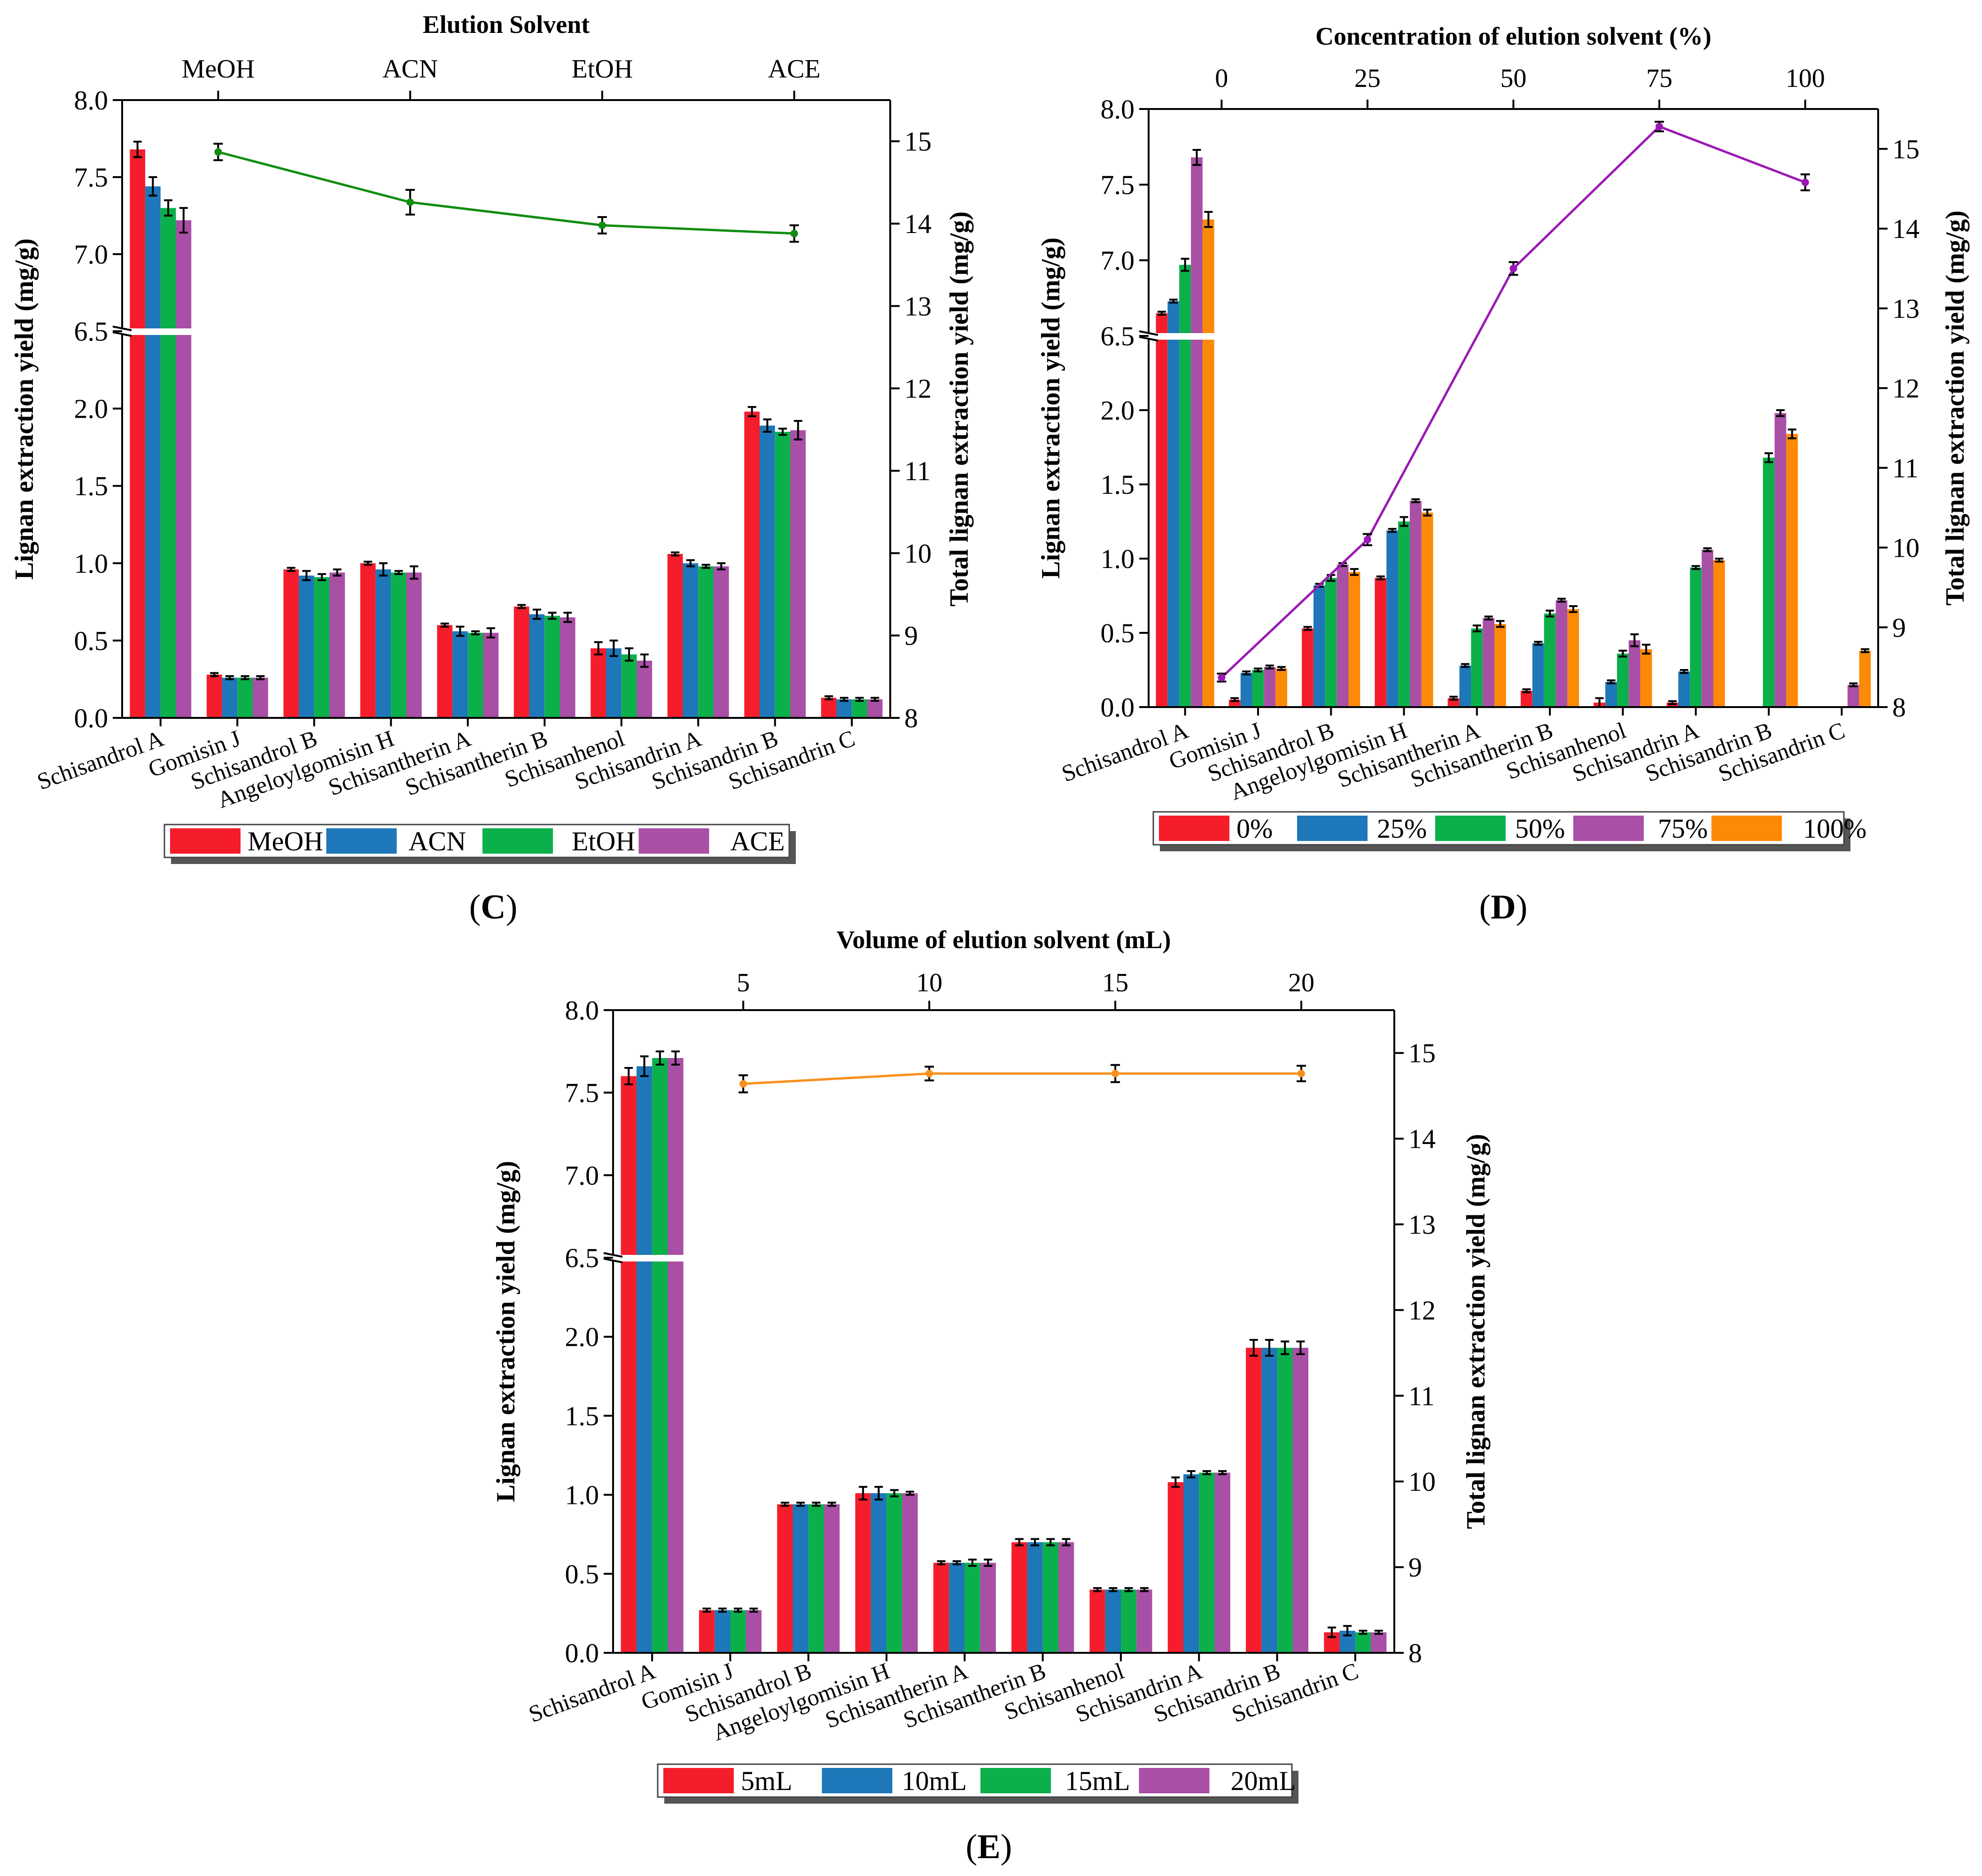  Describe the element at coordinates (1004, 940) in the screenshot. I see `top-axis-title: Volume of elution solvent (mL)` at that location.